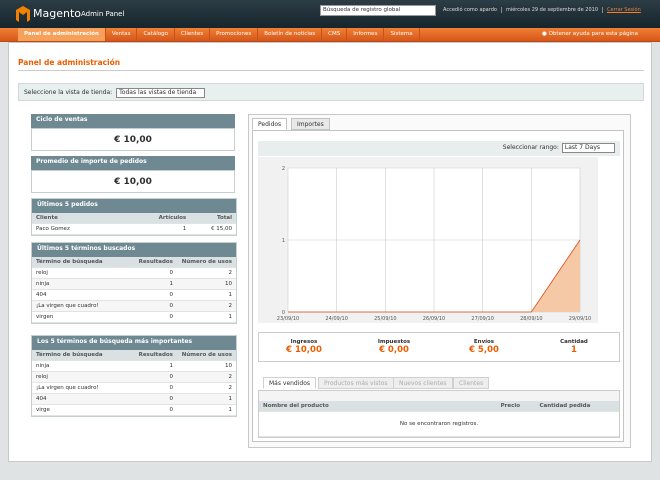  What do you see at coordinates (470, 10) in the screenshot?
I see `user-info: Accedió como apardo` at bounding box center [470, 10].